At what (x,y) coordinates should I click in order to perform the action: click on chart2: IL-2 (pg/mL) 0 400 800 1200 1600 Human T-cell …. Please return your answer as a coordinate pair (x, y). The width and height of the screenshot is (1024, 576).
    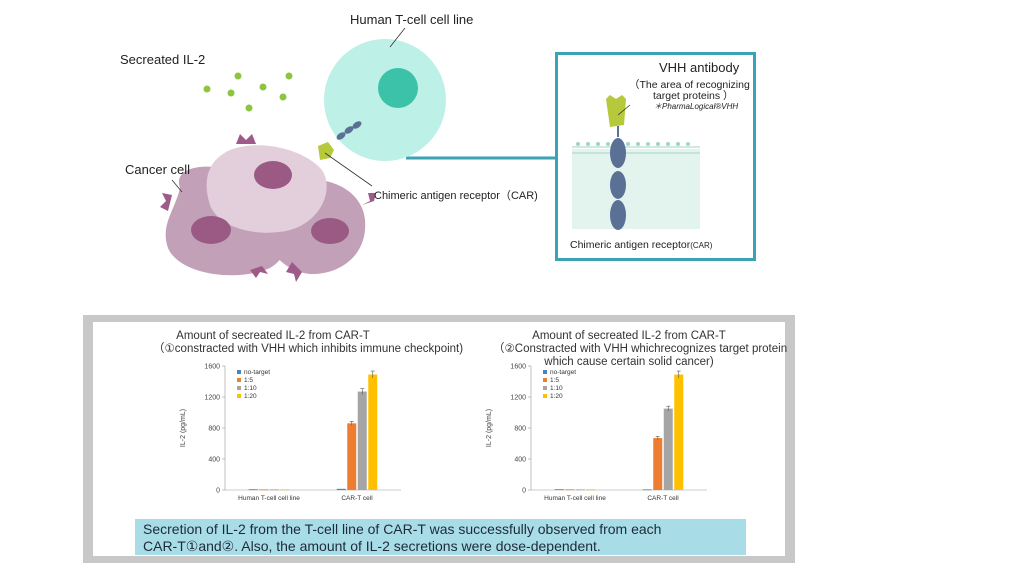
    Looking at the image, I should click on (596, 433).